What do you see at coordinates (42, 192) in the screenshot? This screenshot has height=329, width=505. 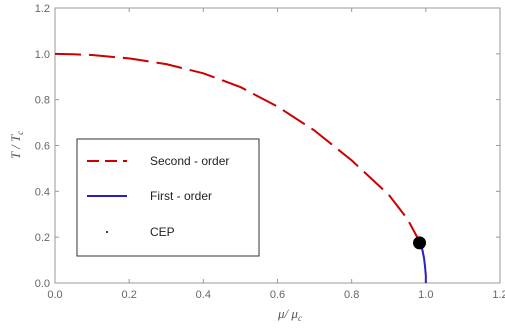 I see `y-tick-label: 0.4` at bounding box center [42, 192].